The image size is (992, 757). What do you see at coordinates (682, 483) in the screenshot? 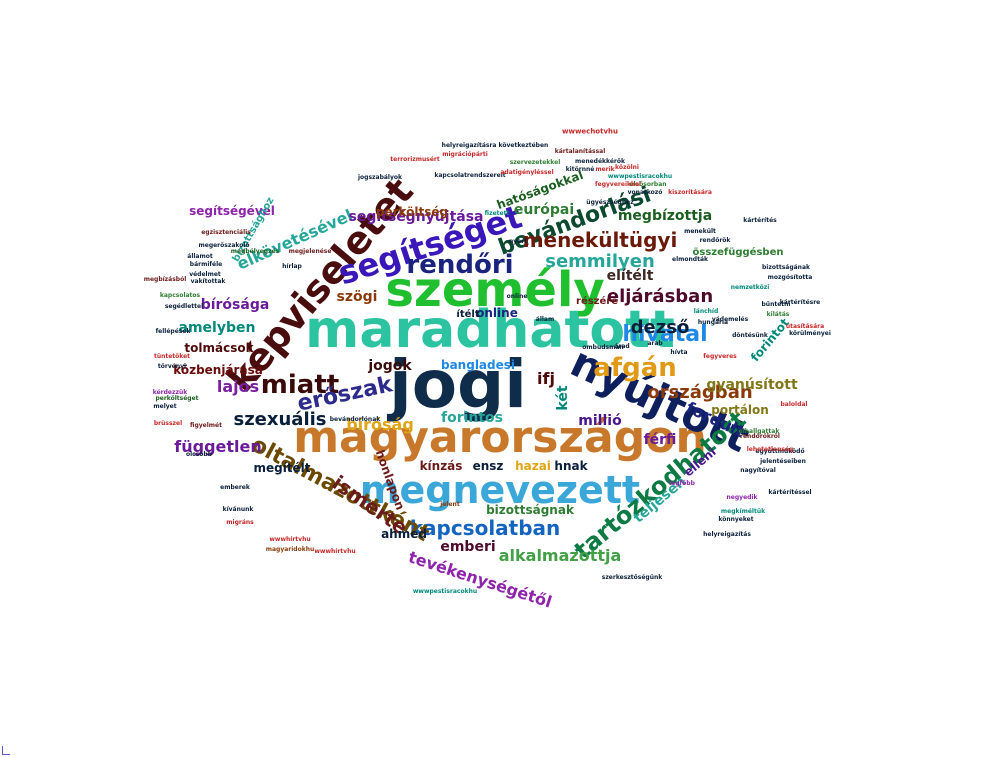
I see `cloud-word: legfőbb` at bounding box center [682, 483].